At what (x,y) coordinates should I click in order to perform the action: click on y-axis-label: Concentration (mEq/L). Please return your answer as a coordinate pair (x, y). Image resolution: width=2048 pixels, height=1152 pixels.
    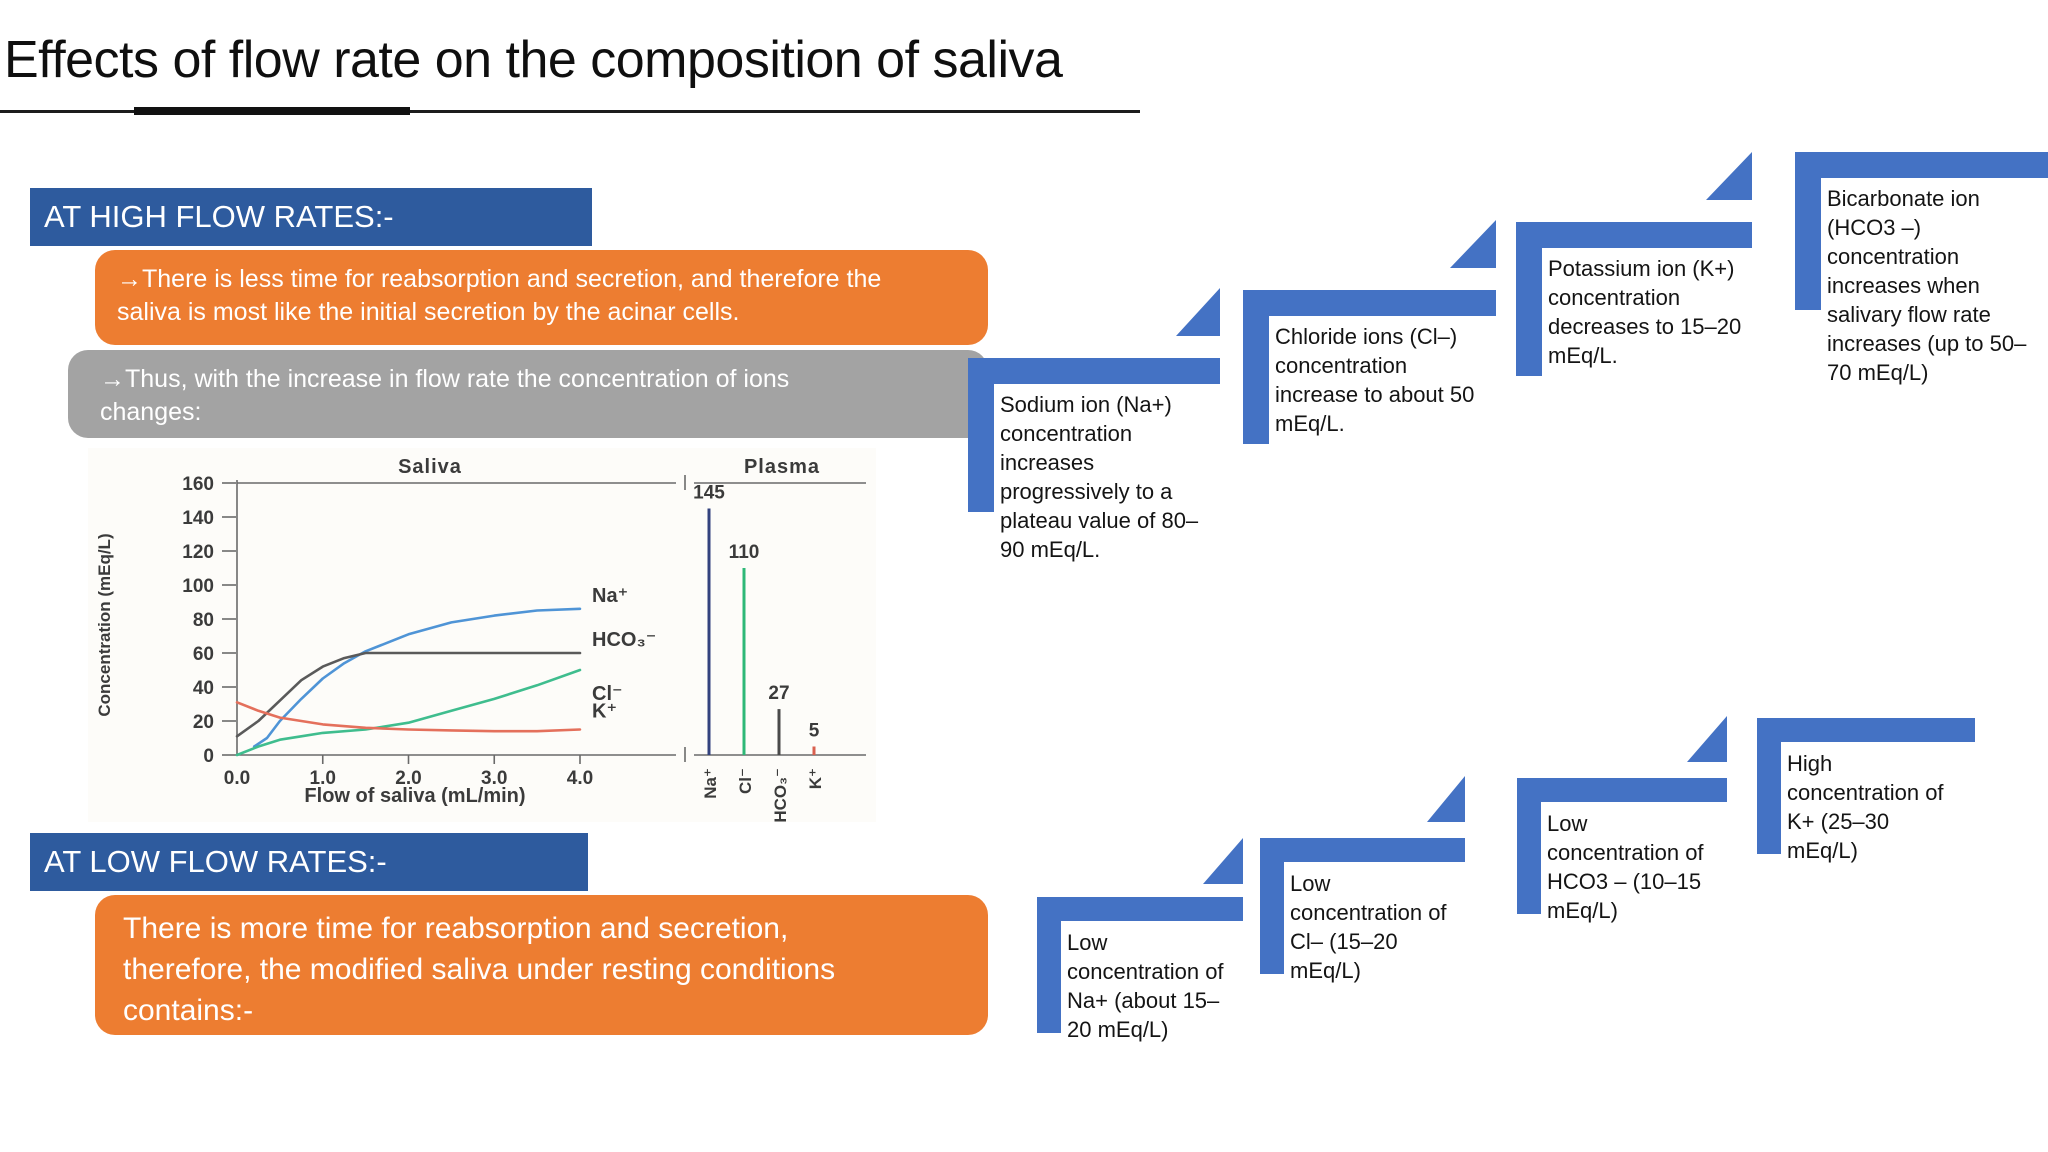
    Looking at the image, I should click on (104, 624).